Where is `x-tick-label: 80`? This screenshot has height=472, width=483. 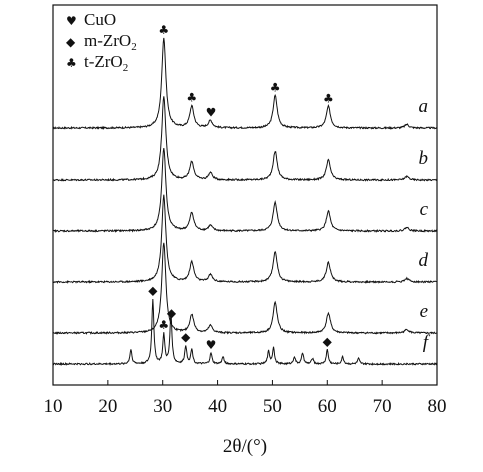
x-tick-label: 80 is located at coordinates (437, 406).